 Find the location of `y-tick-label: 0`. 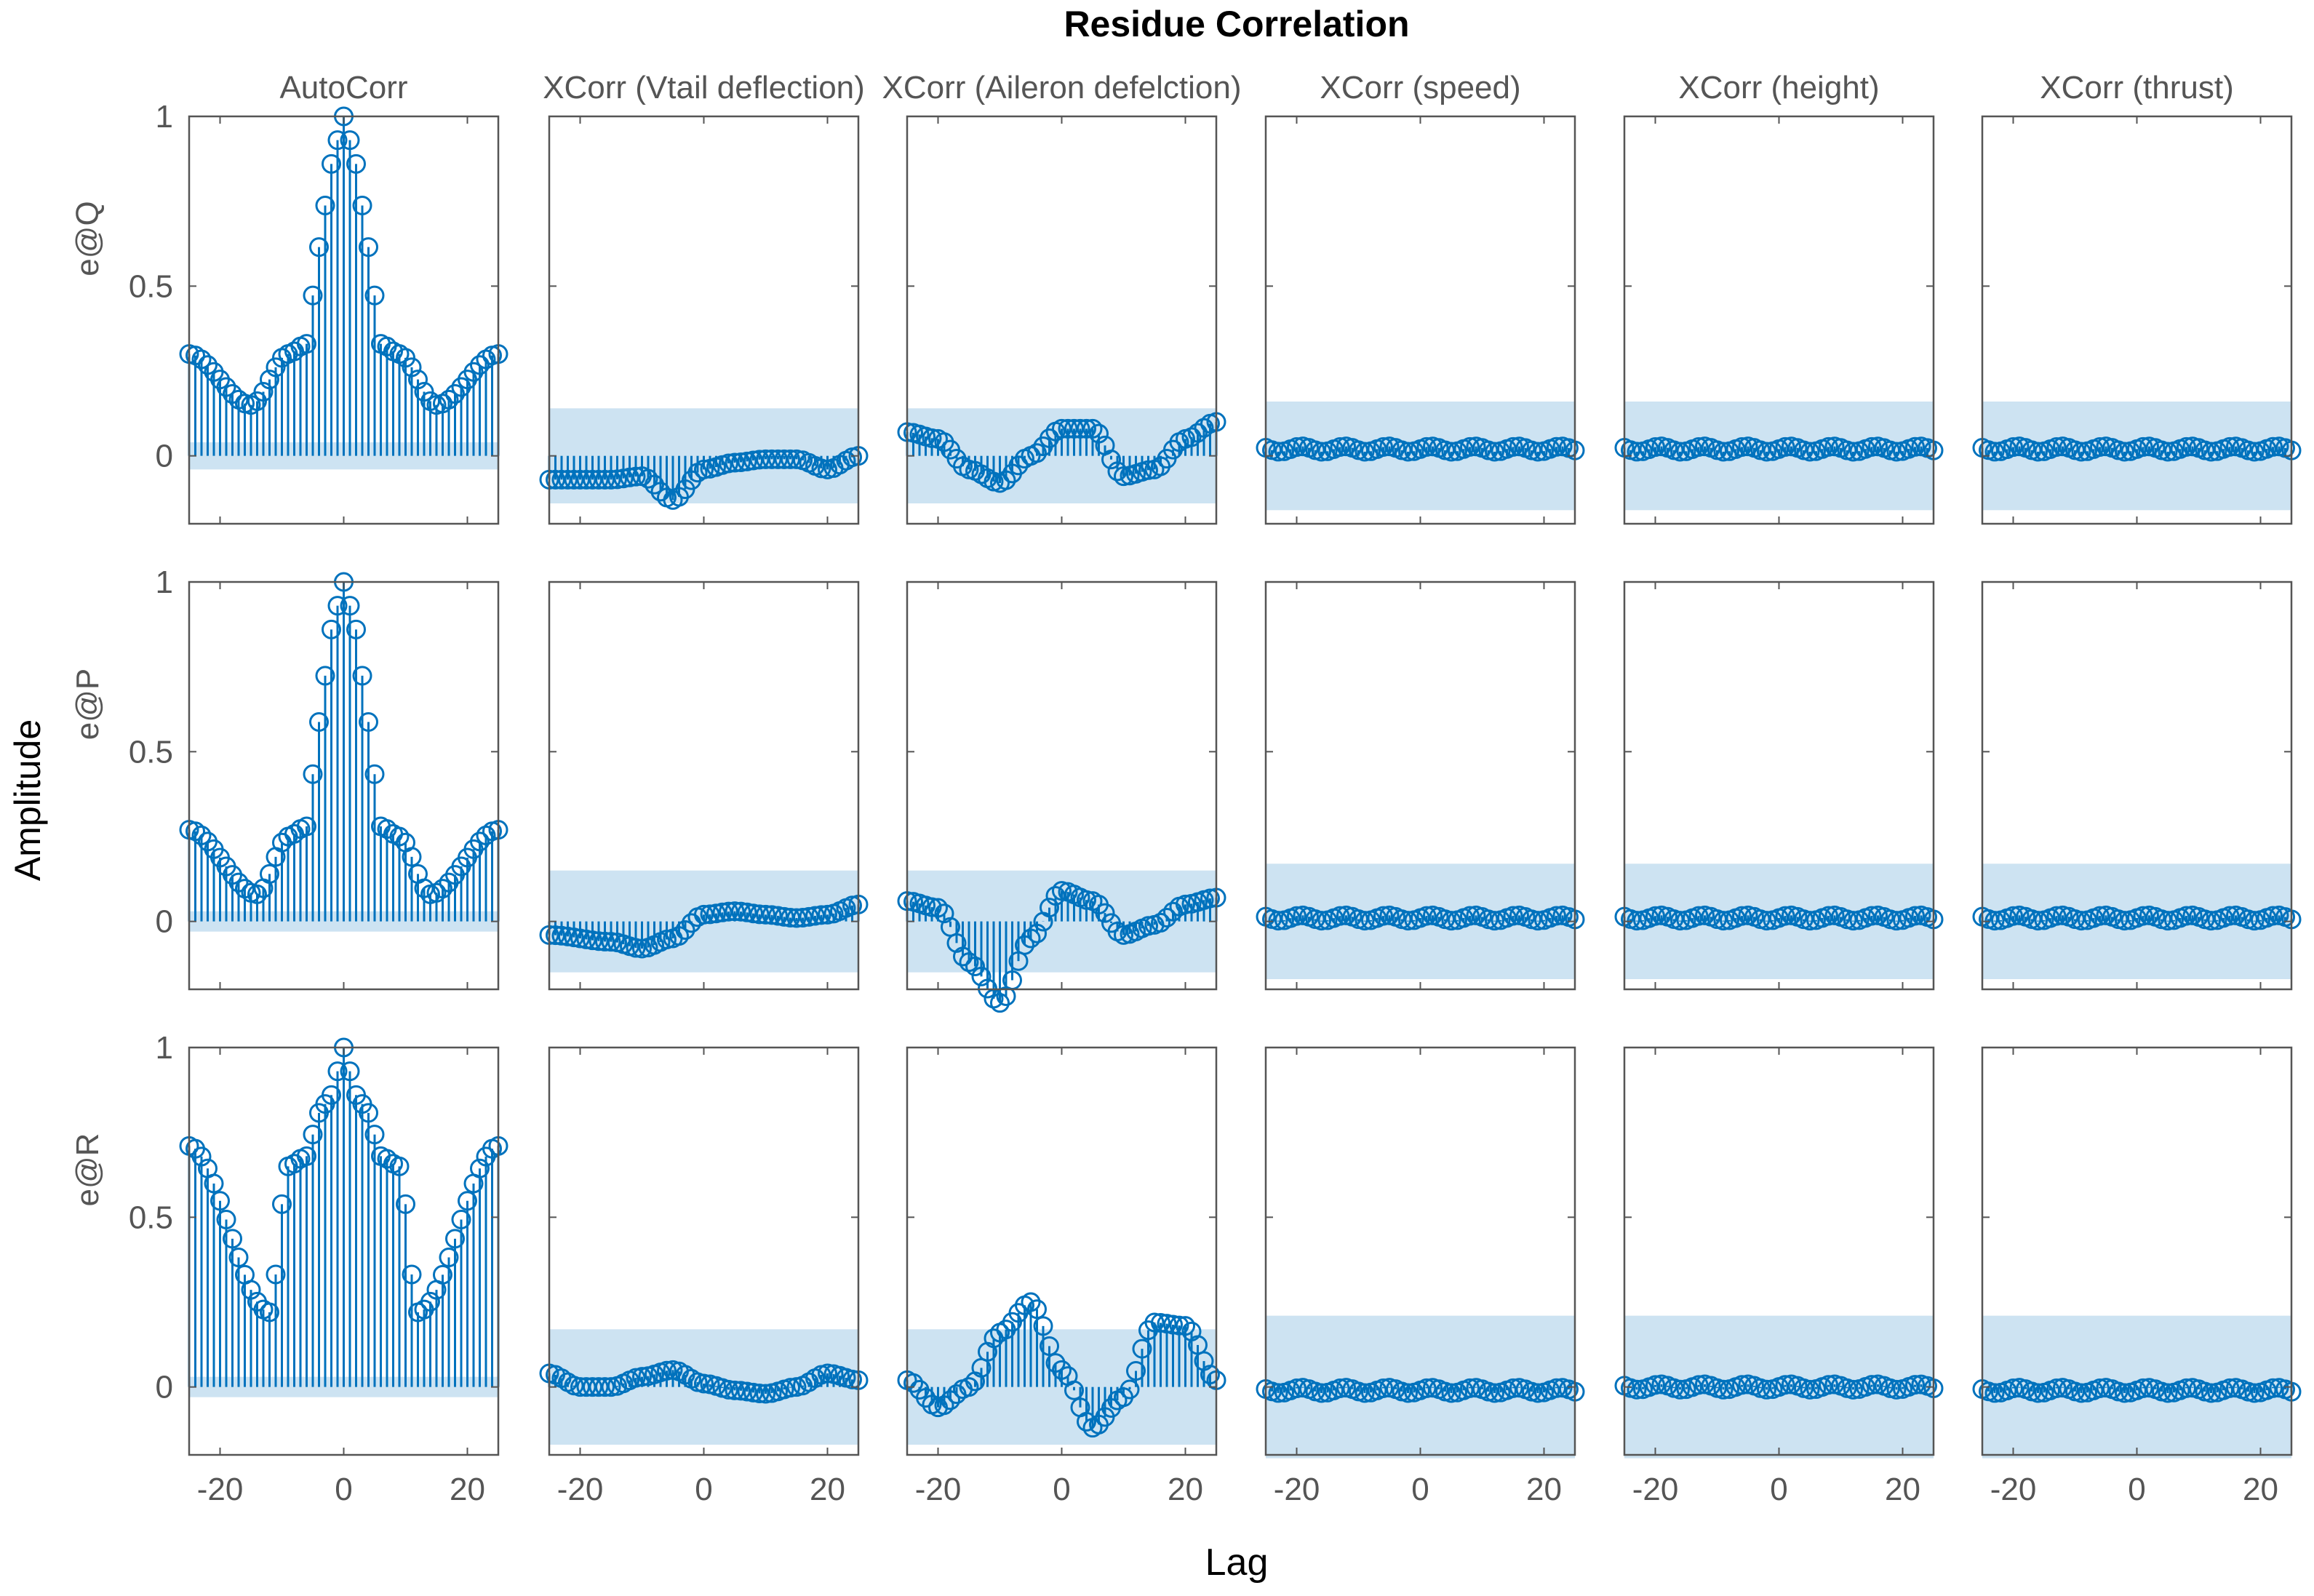

y-tick-label: 0 is located at coordinates (164, 456).